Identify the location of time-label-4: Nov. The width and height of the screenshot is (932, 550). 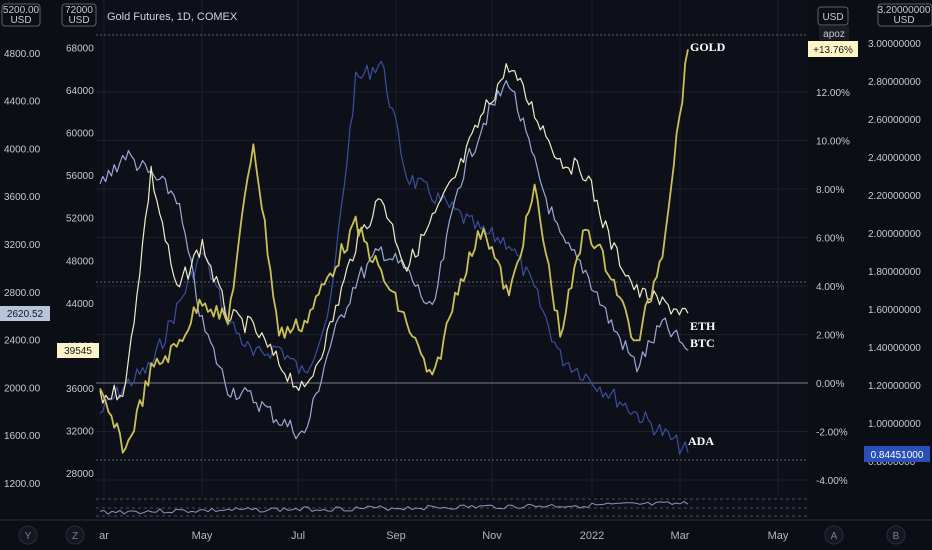
(492, 536).